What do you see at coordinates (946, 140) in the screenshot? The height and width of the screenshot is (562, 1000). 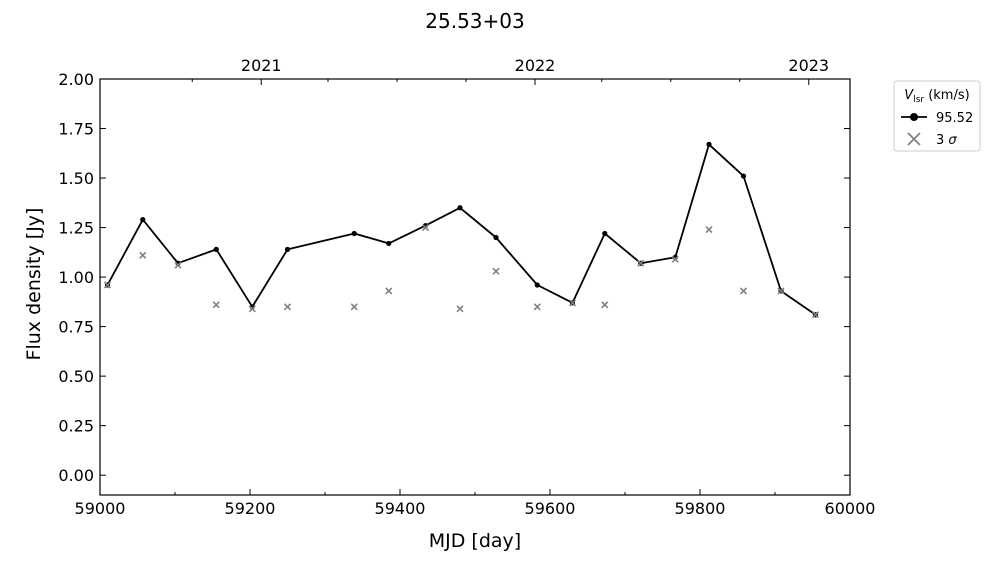 I see `legend-label-sigma: 3 σ` at bounding box center [946, 140].